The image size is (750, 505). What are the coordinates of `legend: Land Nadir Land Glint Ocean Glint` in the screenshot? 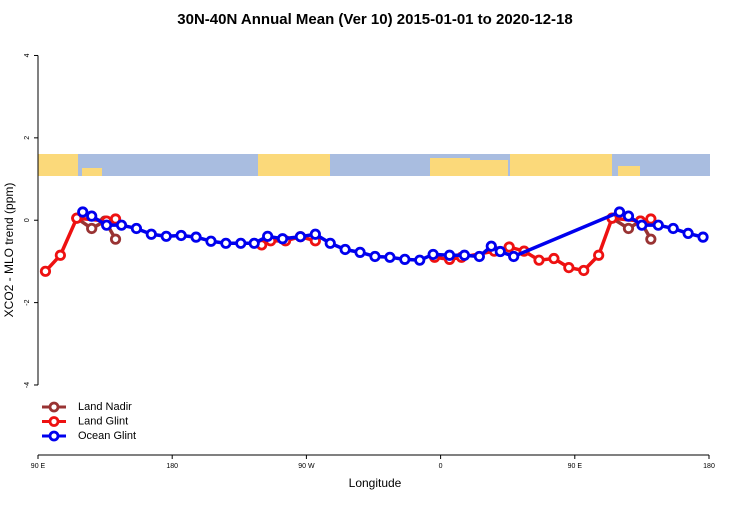 It's located at (89, 421).